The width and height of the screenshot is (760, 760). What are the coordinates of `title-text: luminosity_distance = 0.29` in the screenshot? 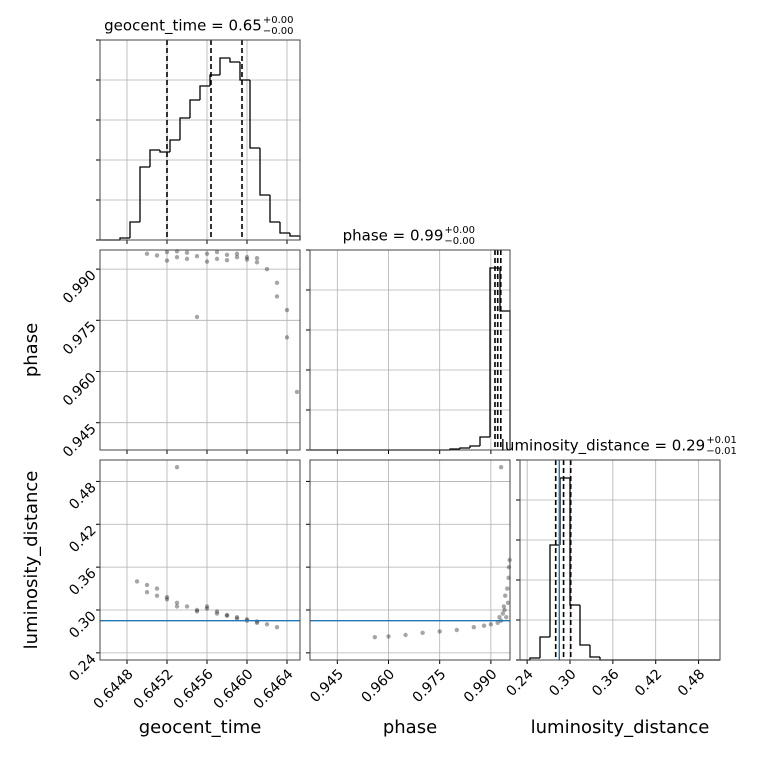 It's located at (603, 446).